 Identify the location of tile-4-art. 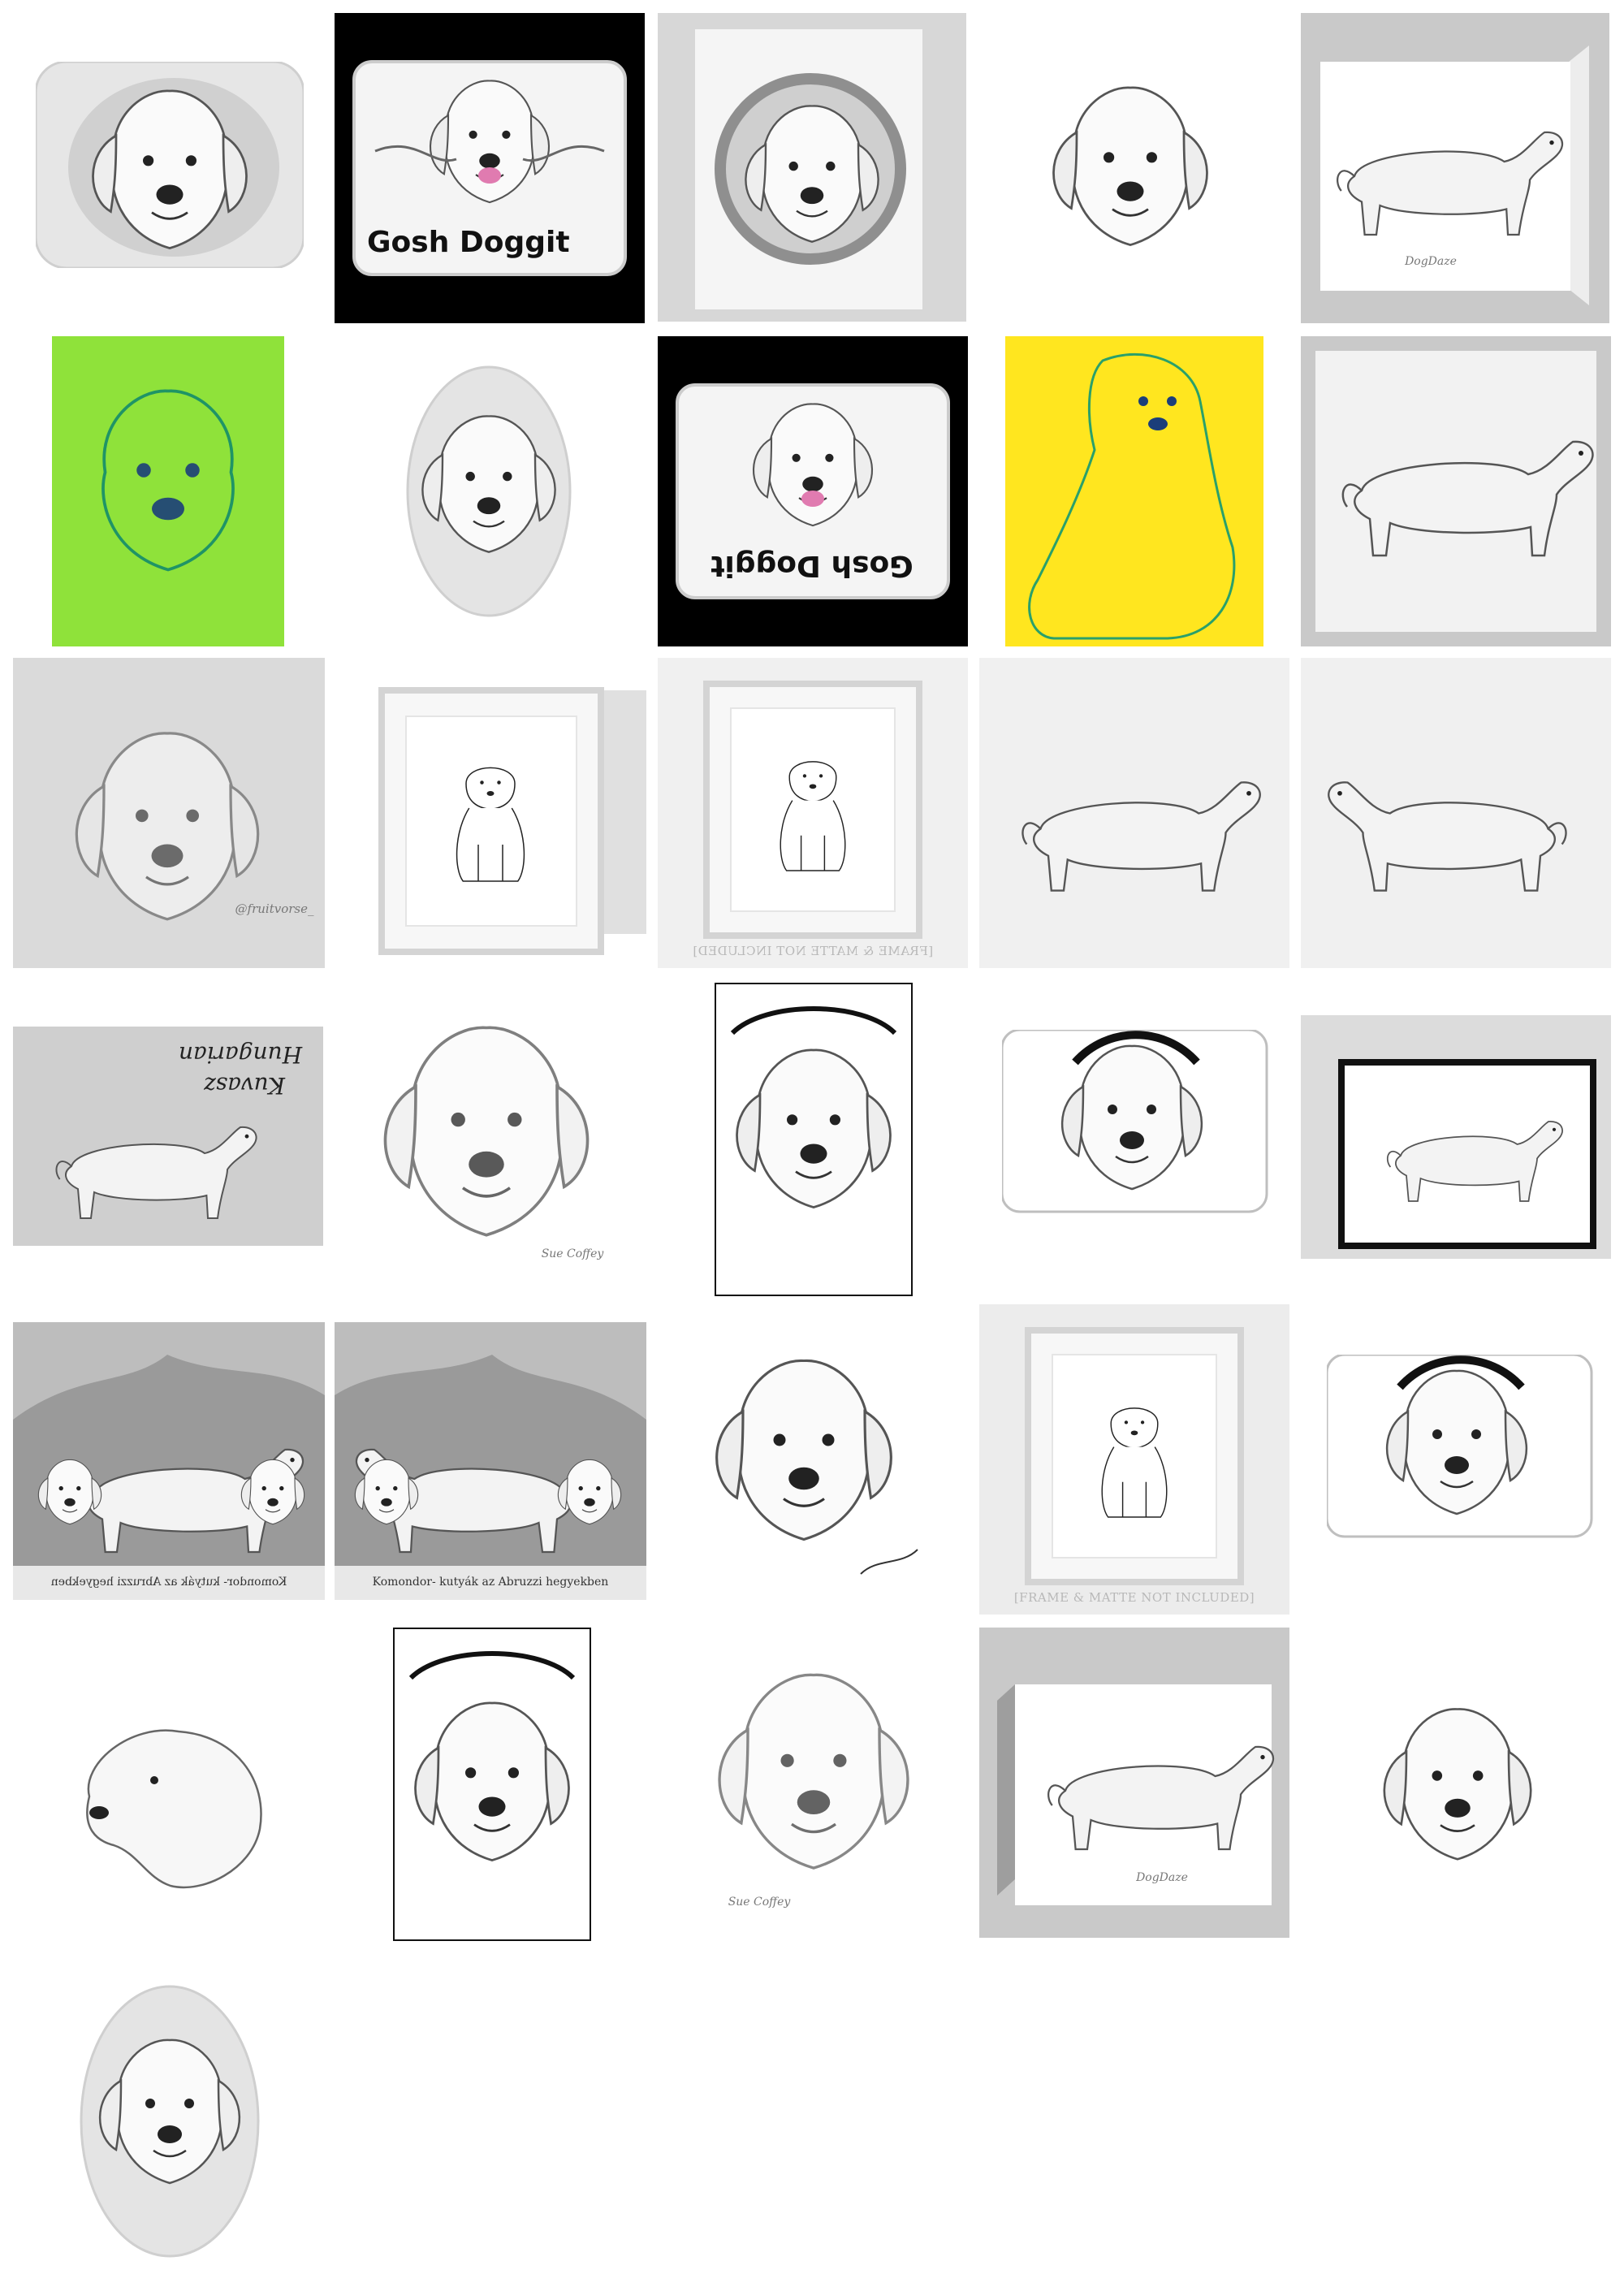
(1130, 166).